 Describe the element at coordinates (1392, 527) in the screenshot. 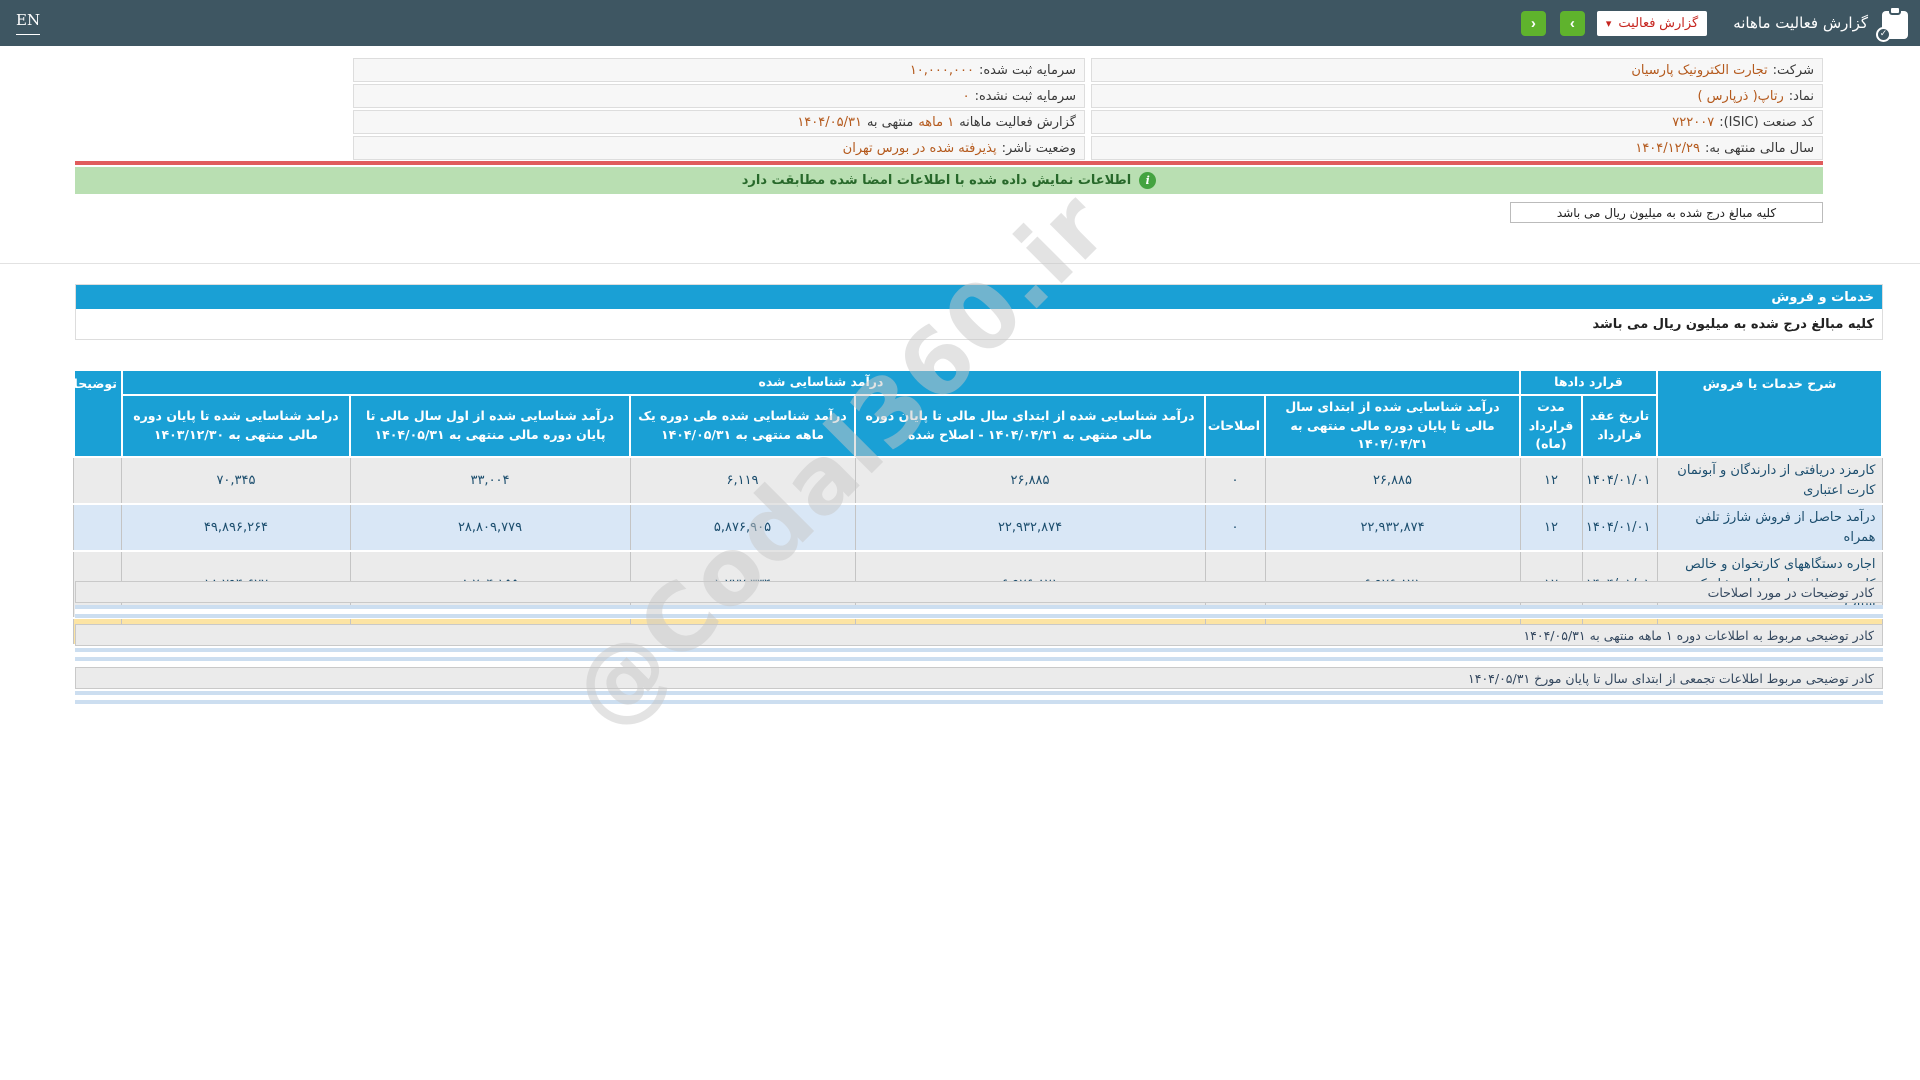

I see `cell-rev-to-0431: ۲۲,۹۳۲,۸۷۴` at that location.